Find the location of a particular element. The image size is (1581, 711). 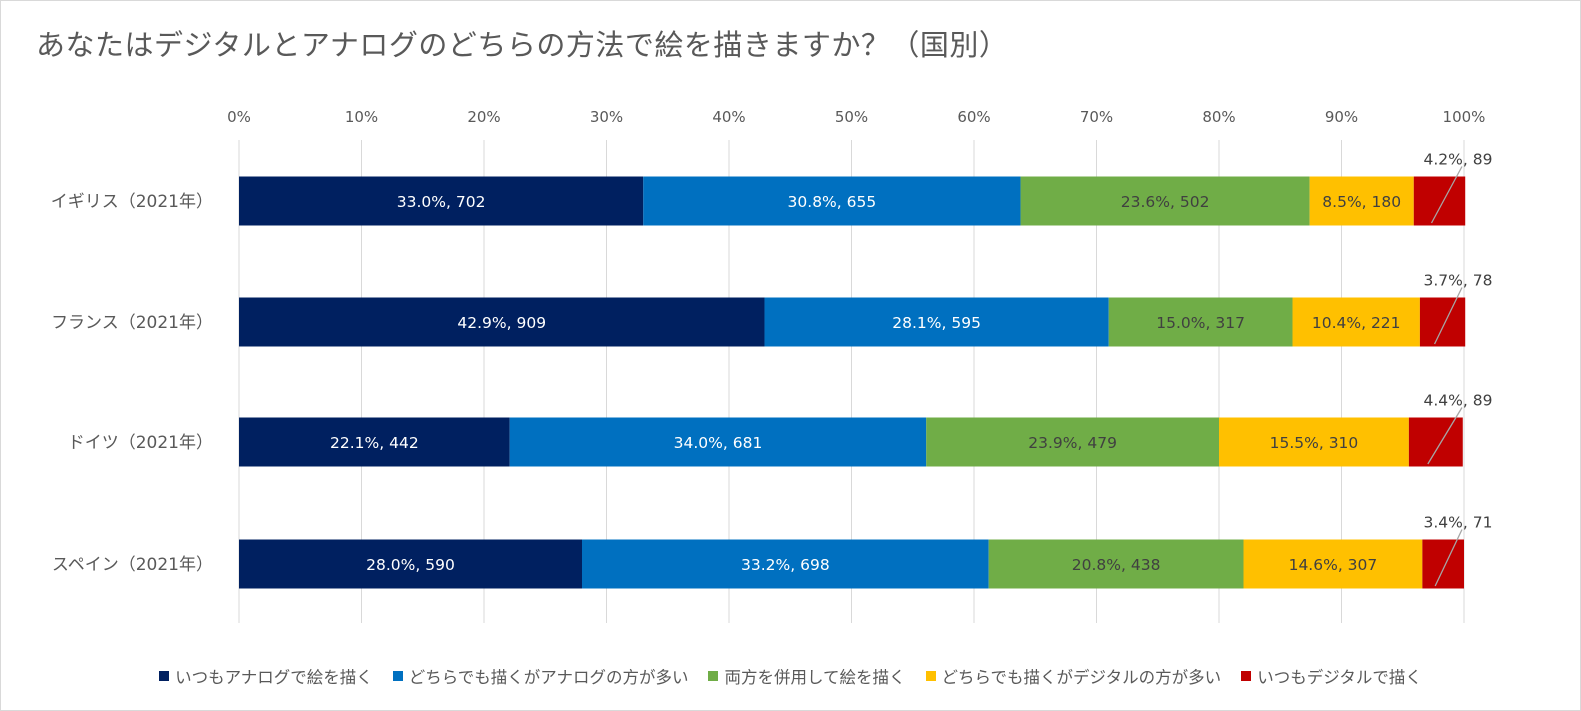

legend-label: いつもデジタルで描く is located at coordinates (1339, 677).